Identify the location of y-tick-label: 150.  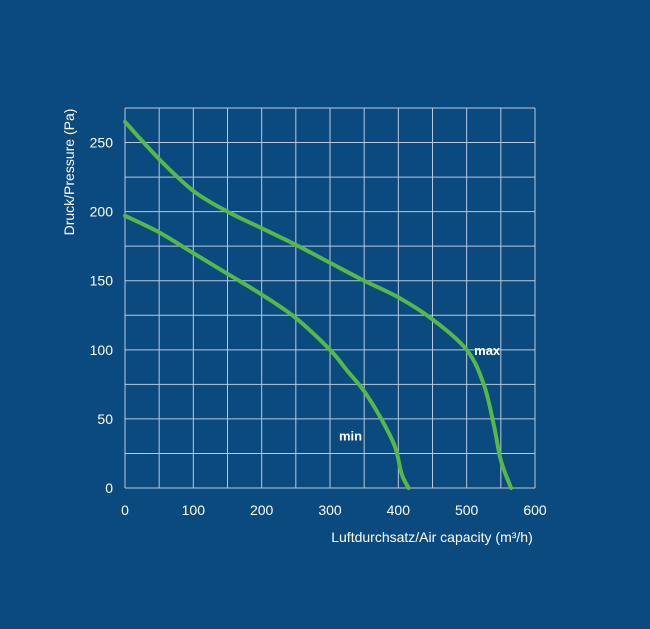
(102, 281).